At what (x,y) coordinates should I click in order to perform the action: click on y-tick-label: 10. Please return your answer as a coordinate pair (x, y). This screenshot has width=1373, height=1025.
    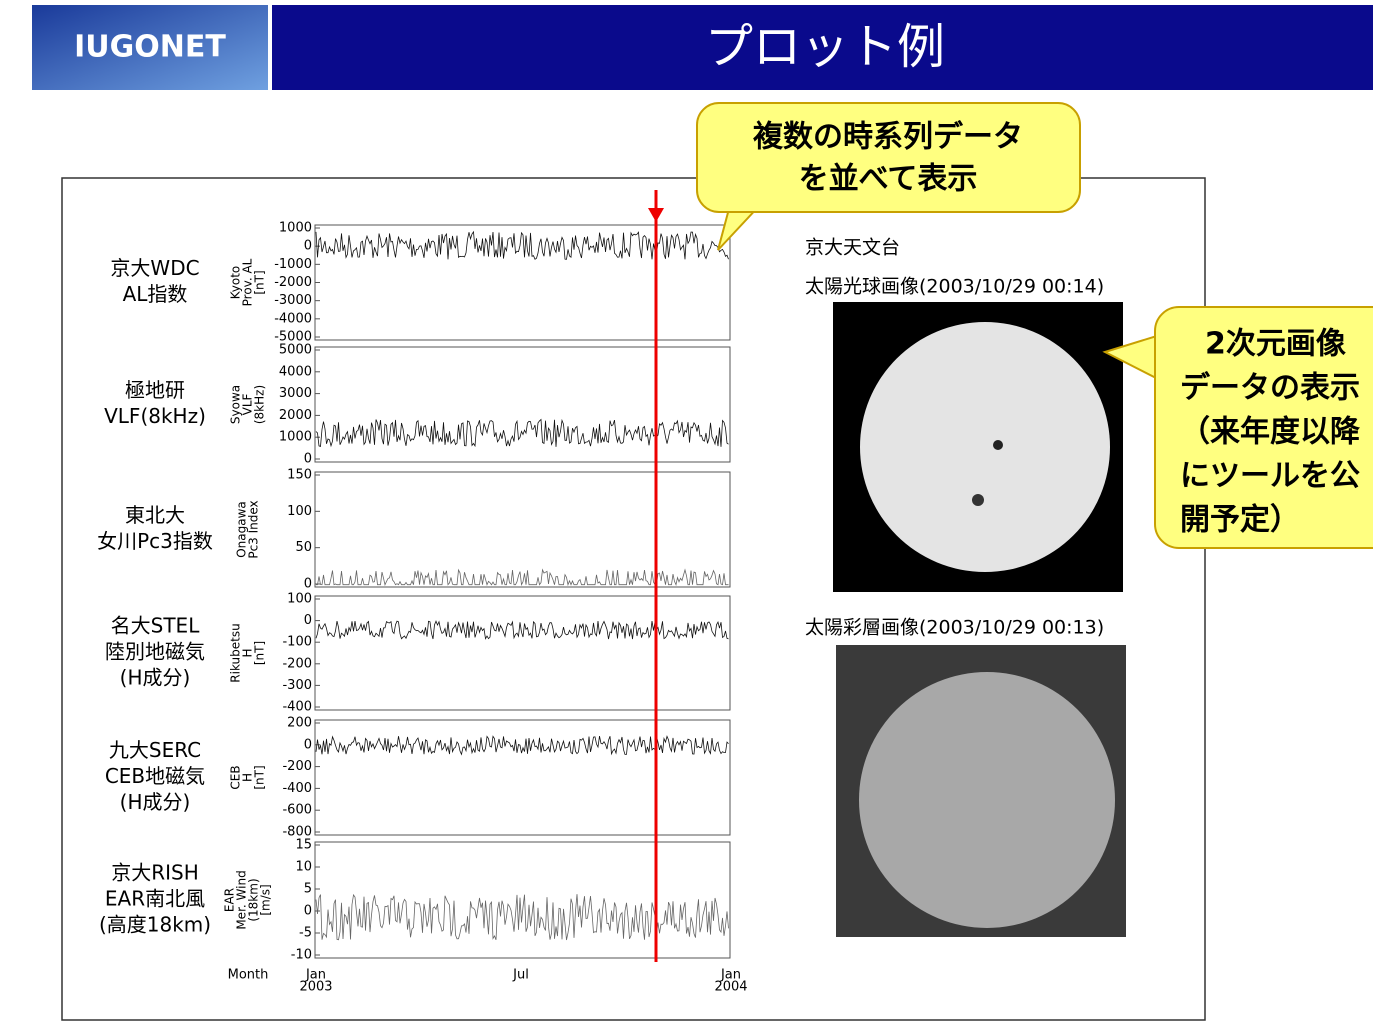
    Looking at the image, I should click on (303, 867).